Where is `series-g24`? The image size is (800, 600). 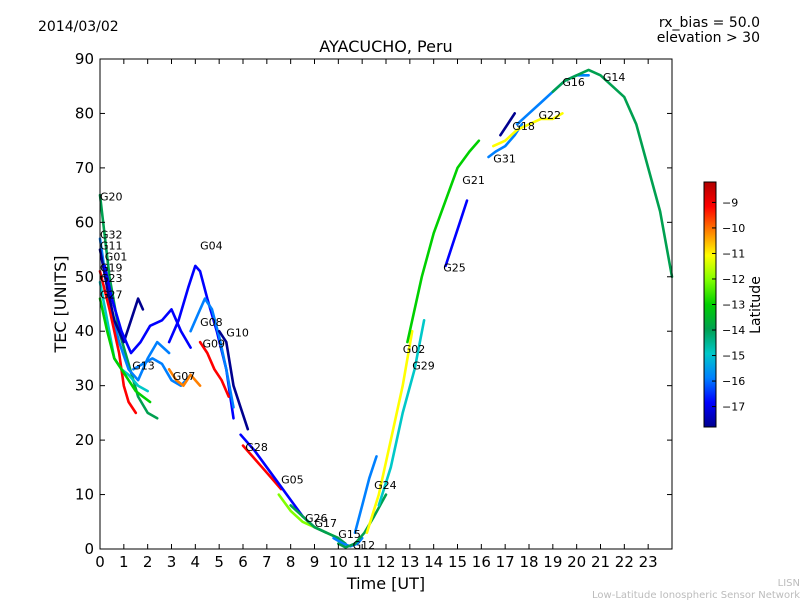
series-g24 is located at coordinates (365, 495).